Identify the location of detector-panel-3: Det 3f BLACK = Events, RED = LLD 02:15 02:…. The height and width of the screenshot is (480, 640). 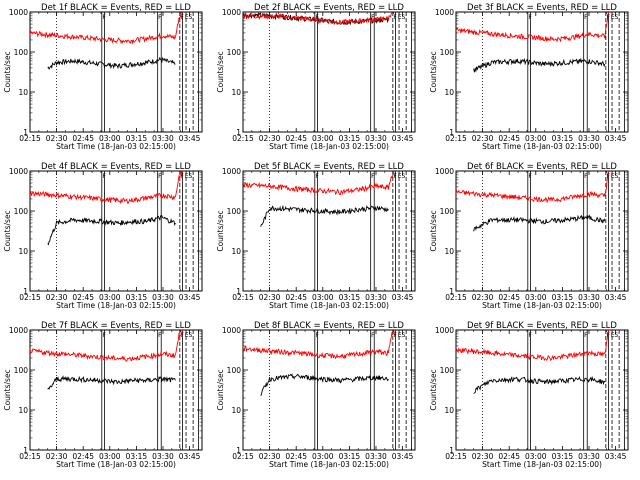
(529, 77).